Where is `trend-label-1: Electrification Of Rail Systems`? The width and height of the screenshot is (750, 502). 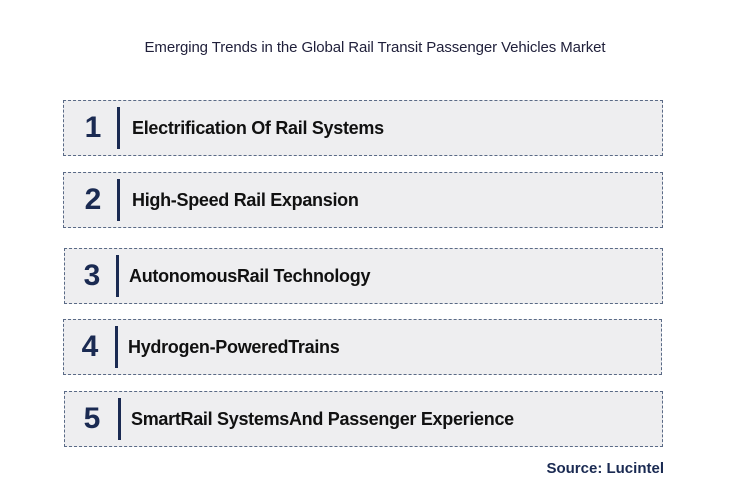
trend-label-1: Electrification Of Rail Systems is located at coordinates (258, 127).